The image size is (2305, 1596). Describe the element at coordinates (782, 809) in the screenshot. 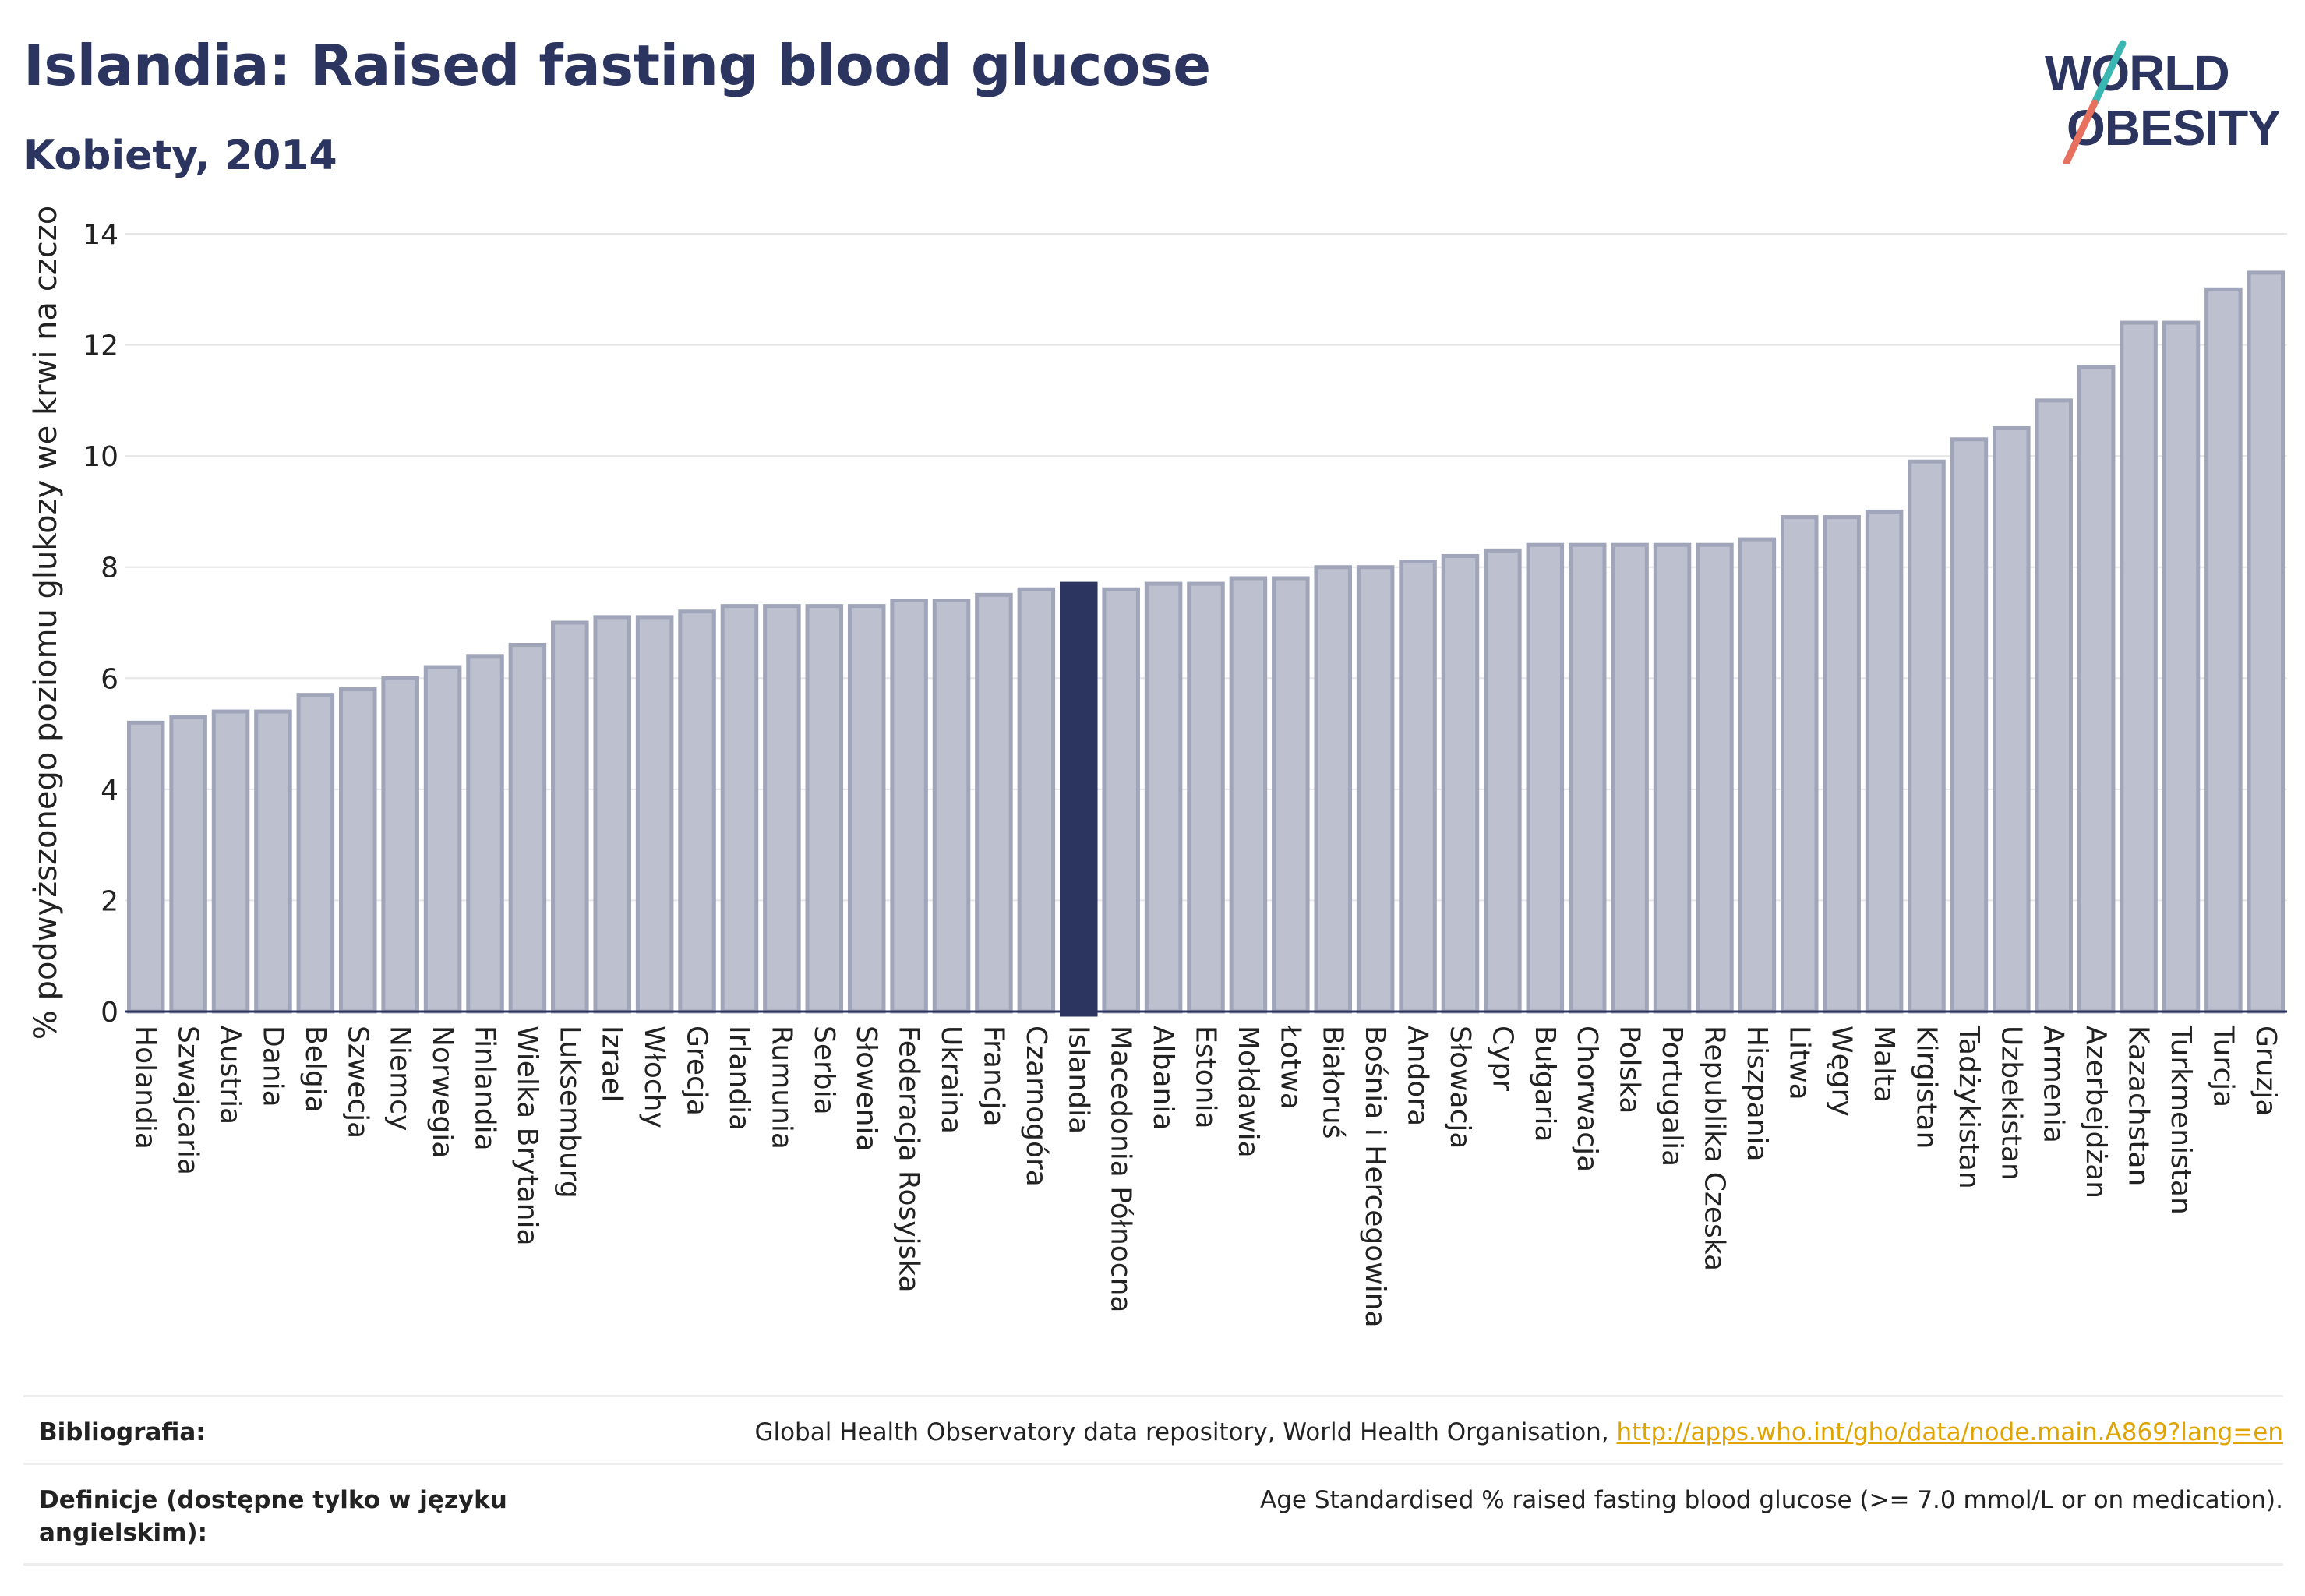

I see `bar-rumunia` at that location.